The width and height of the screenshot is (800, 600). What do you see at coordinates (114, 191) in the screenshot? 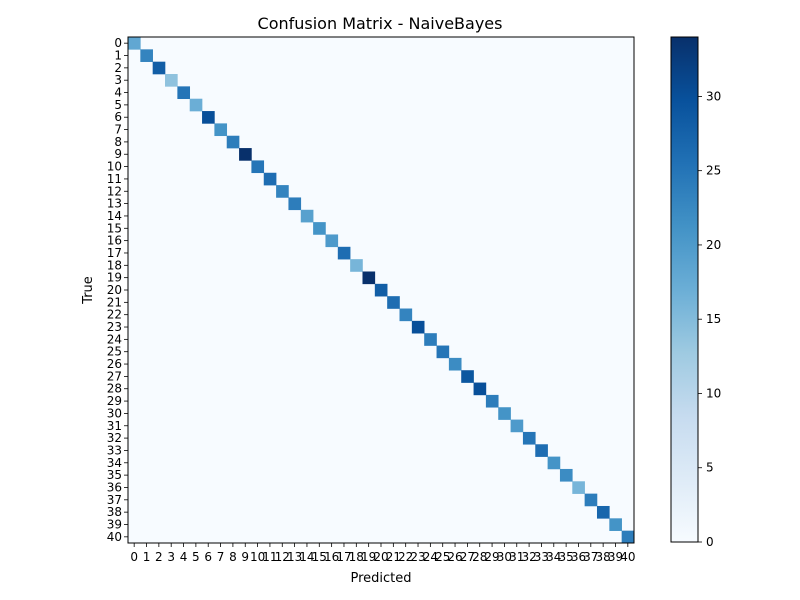
I see `y-tick-label: 12` at bounding box center [114, 191].